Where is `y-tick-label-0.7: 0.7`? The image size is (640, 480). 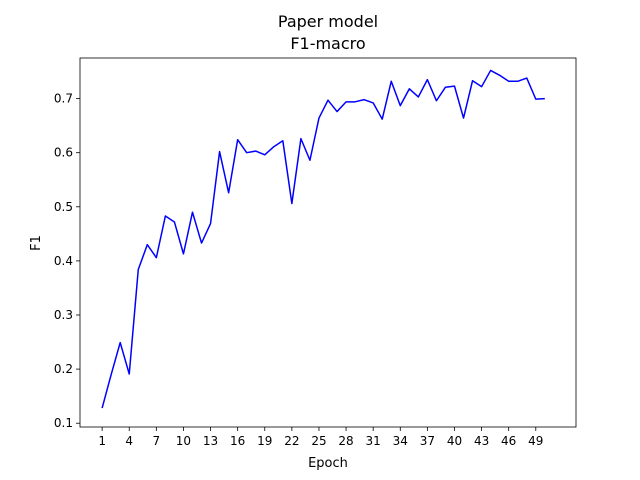
y-tick-label-0.7: 0.7 is located at coordinates (63, 99).